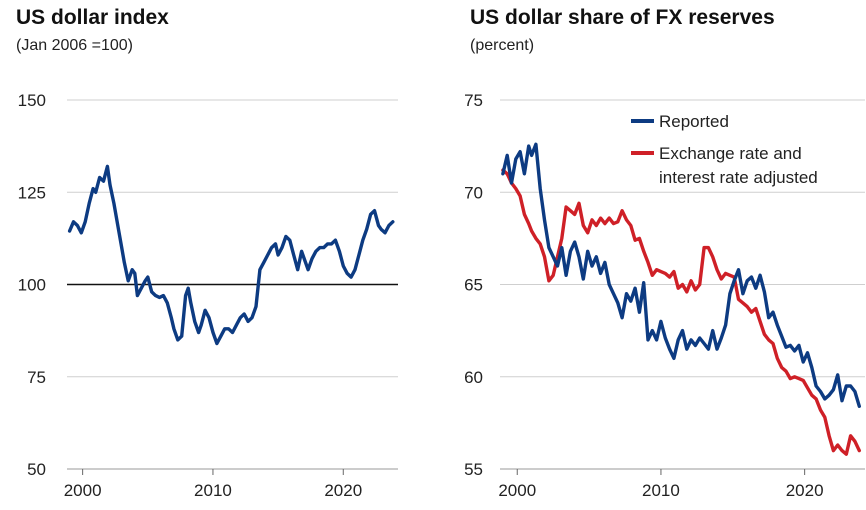 This screenshot has width=866, height=510. Describe the element at coordinates (661, 490) in the screenshot. I see `right-x-tick-label-2010: 2010` at that location.